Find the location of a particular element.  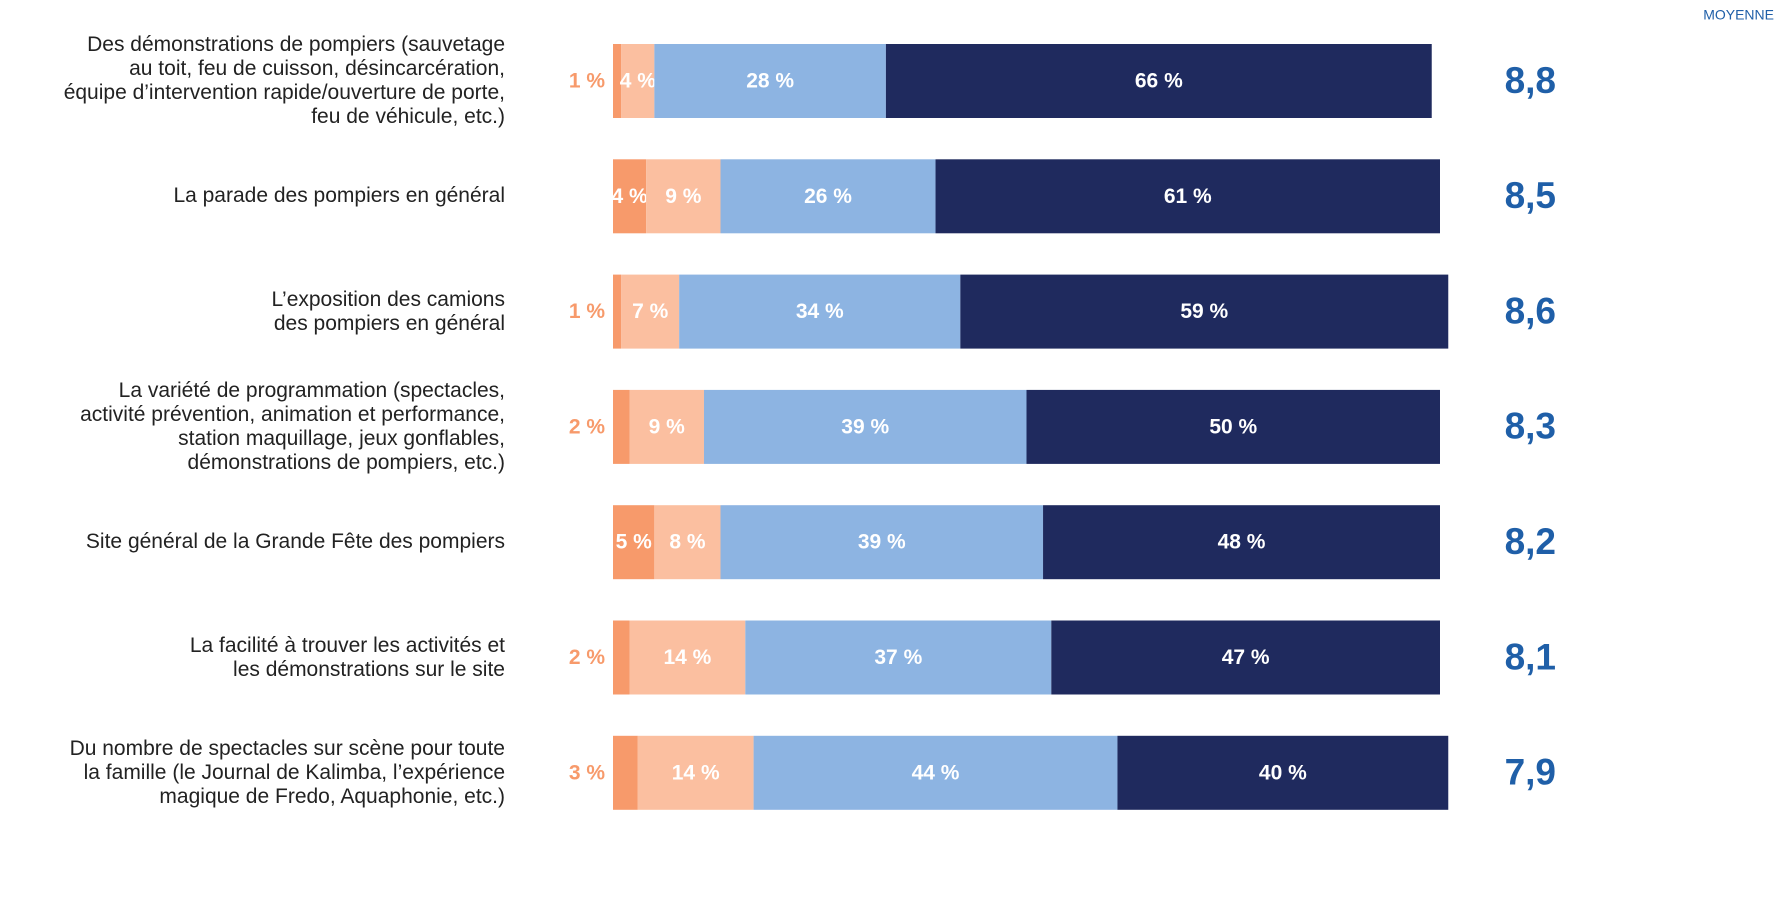

value-label: 34 % is located at coordinates (820, 311).